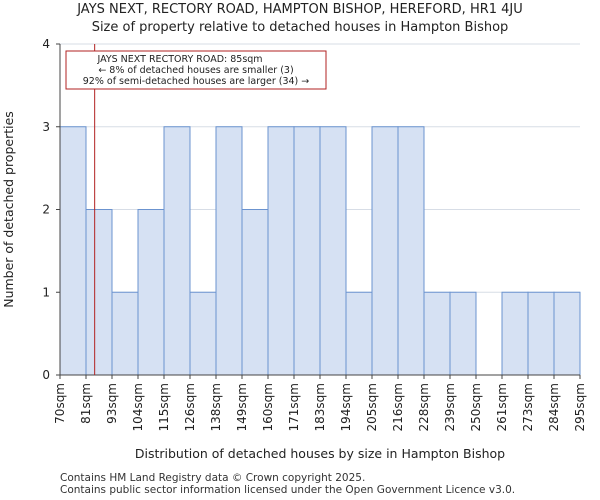 This screenshot has width=600, height=500. Describe the element at coordinates (46, 375) in the screenshot. I see `y-tick-label: 0` at that location.